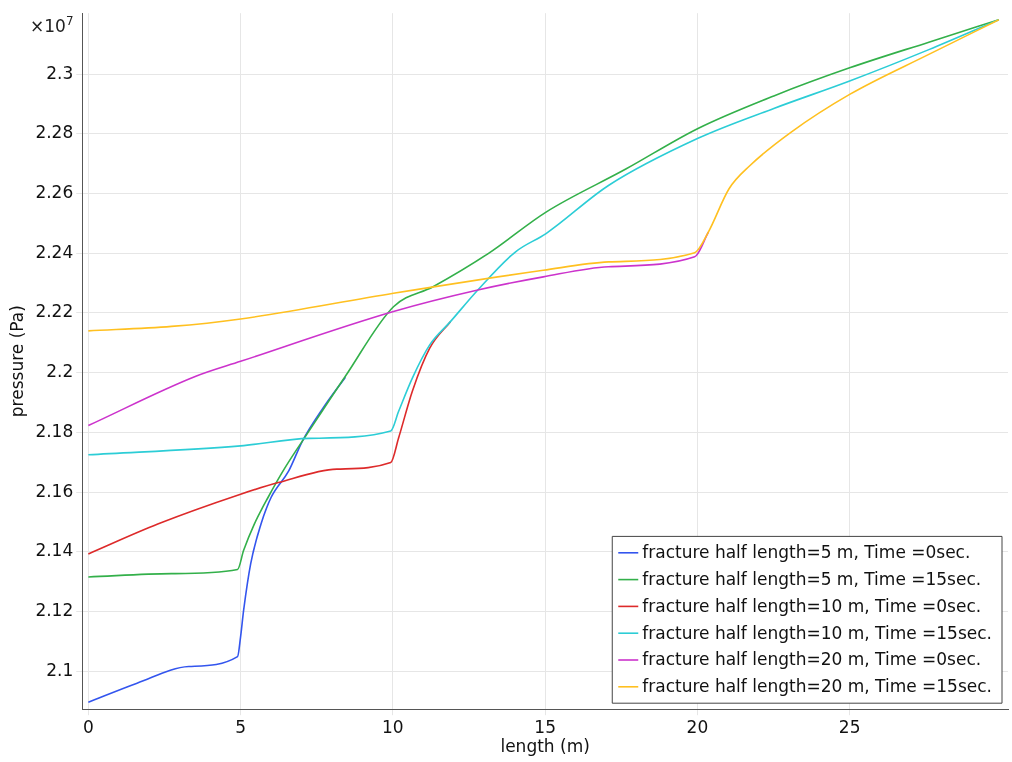  Describe the element at coordinates (545, 726) in the screenshot. I see `x-tick-label: 15` at that location.